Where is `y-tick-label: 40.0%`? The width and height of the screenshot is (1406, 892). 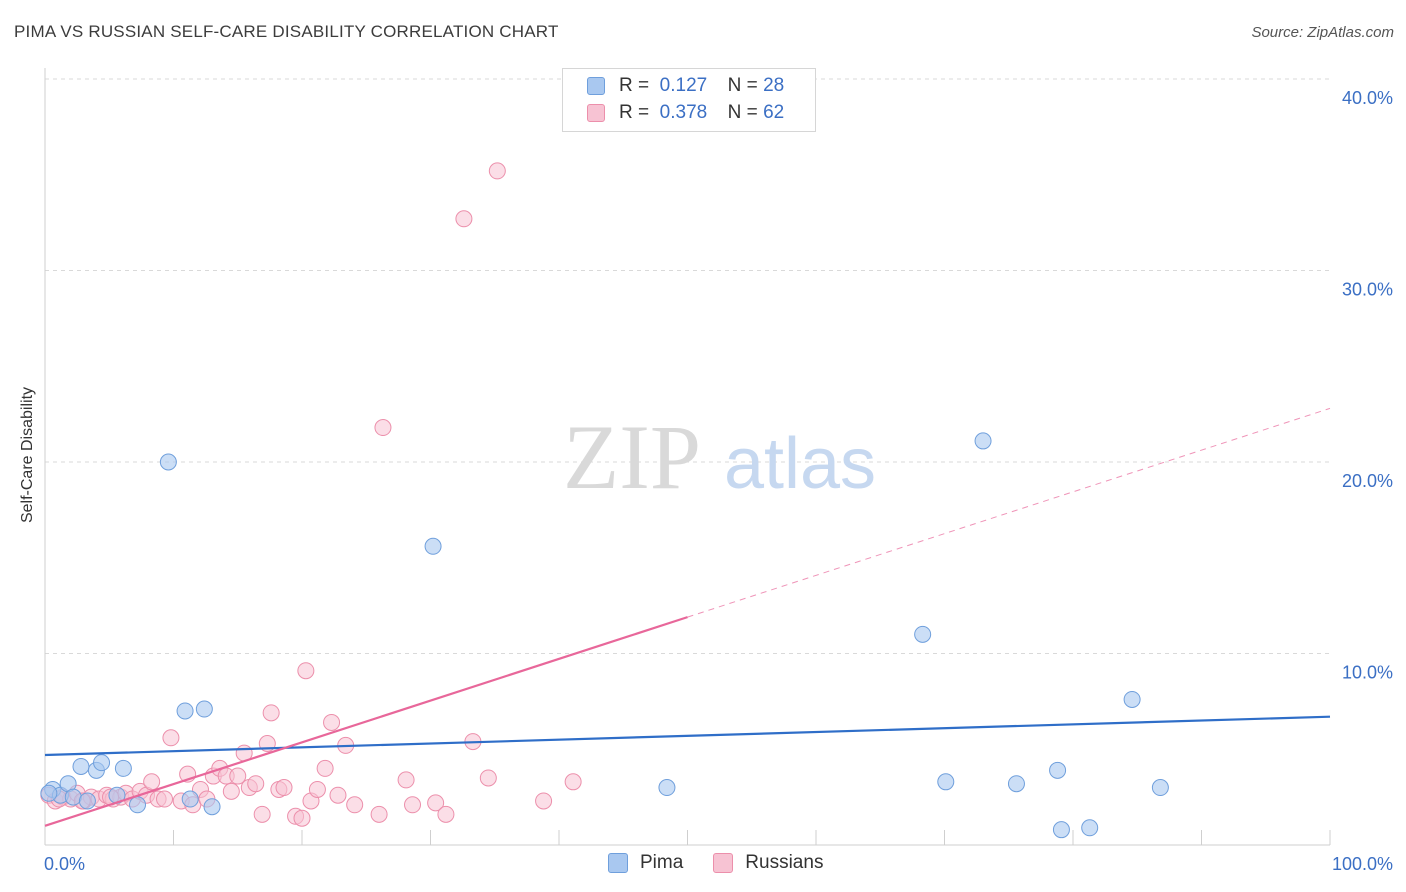
y-tick-label: 40.0% is located at coordinates (1367, 98).